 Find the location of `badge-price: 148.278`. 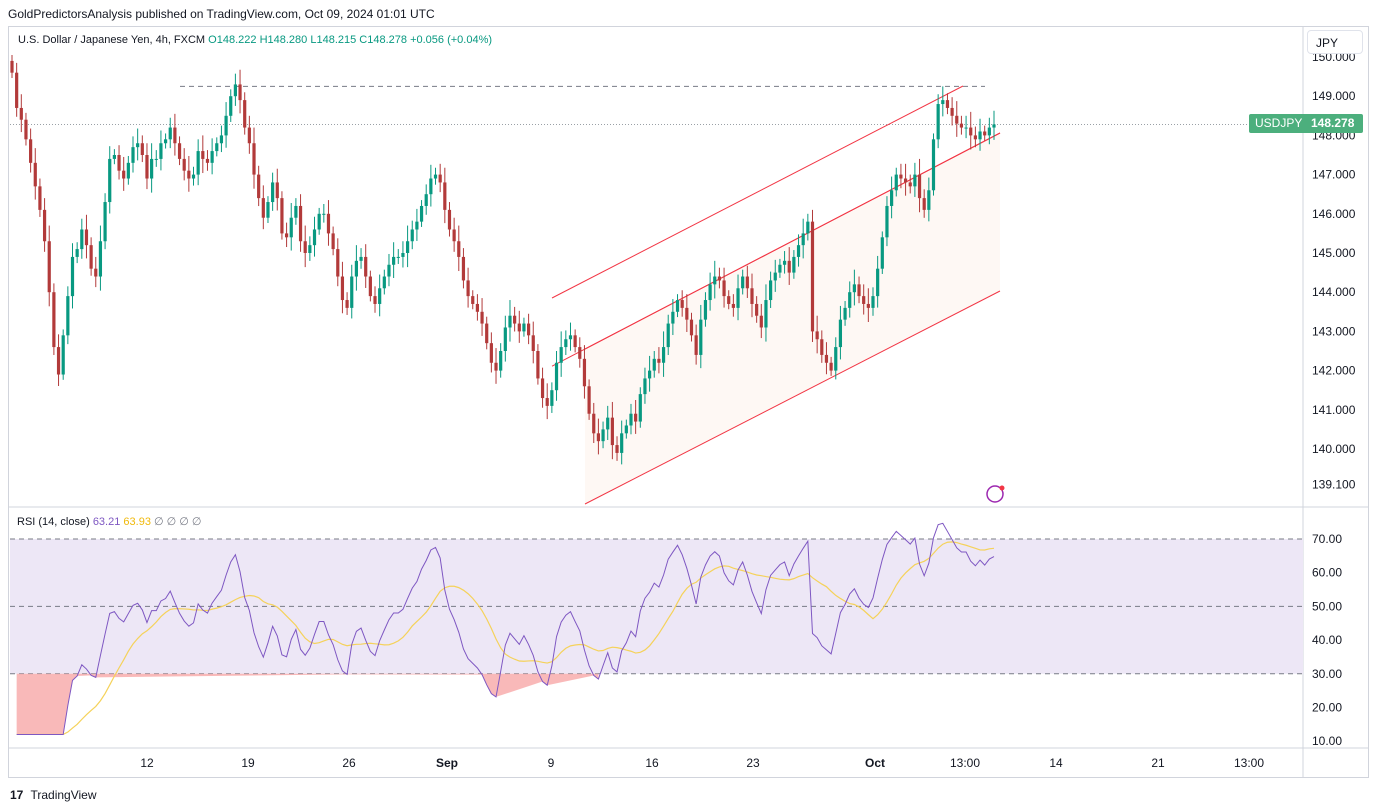

badge-price: 148.278 is located at coordinates (1333, 123).